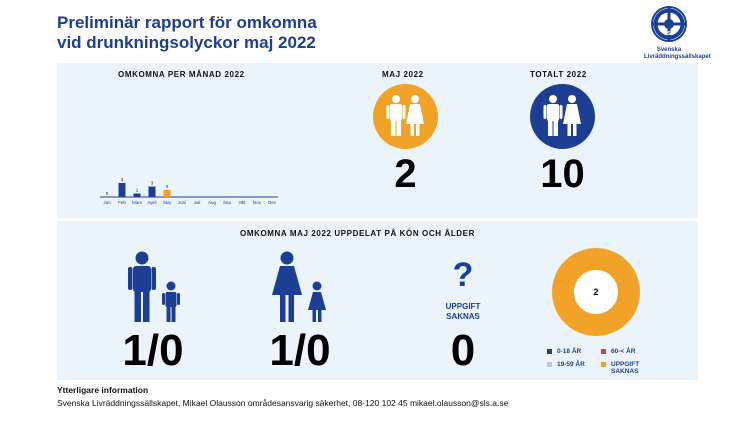 This screenshot has width=746, height=426. I want to click on tick-label-juli: Juli, so click(197, 202).